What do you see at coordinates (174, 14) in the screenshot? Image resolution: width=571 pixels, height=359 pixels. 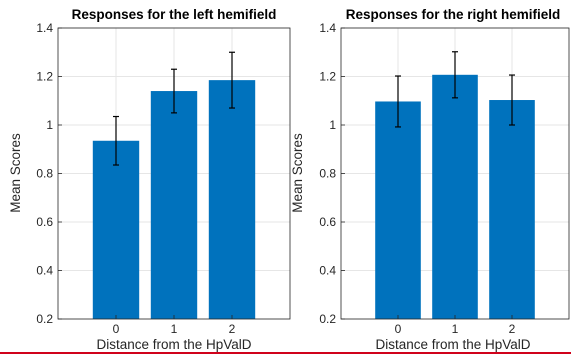 I see `chart-title: Responses for the left hemifield` at bounding box center [174, 14].